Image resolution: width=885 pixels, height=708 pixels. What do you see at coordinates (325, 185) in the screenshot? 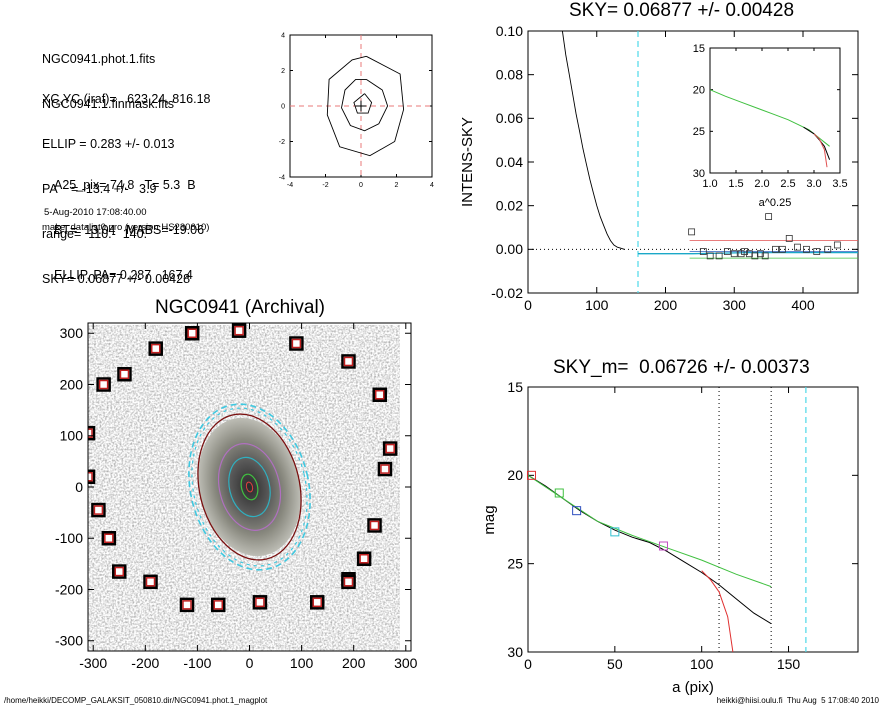
I see `x-tick-label: -2` at bounding box center [325, 185].